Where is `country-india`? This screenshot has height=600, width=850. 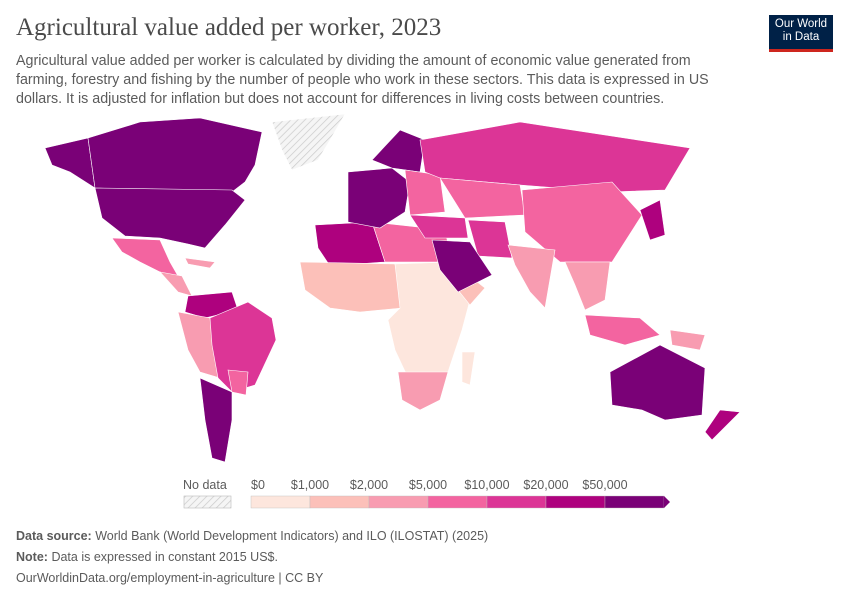 country-india is located at coordinates (531, 276).